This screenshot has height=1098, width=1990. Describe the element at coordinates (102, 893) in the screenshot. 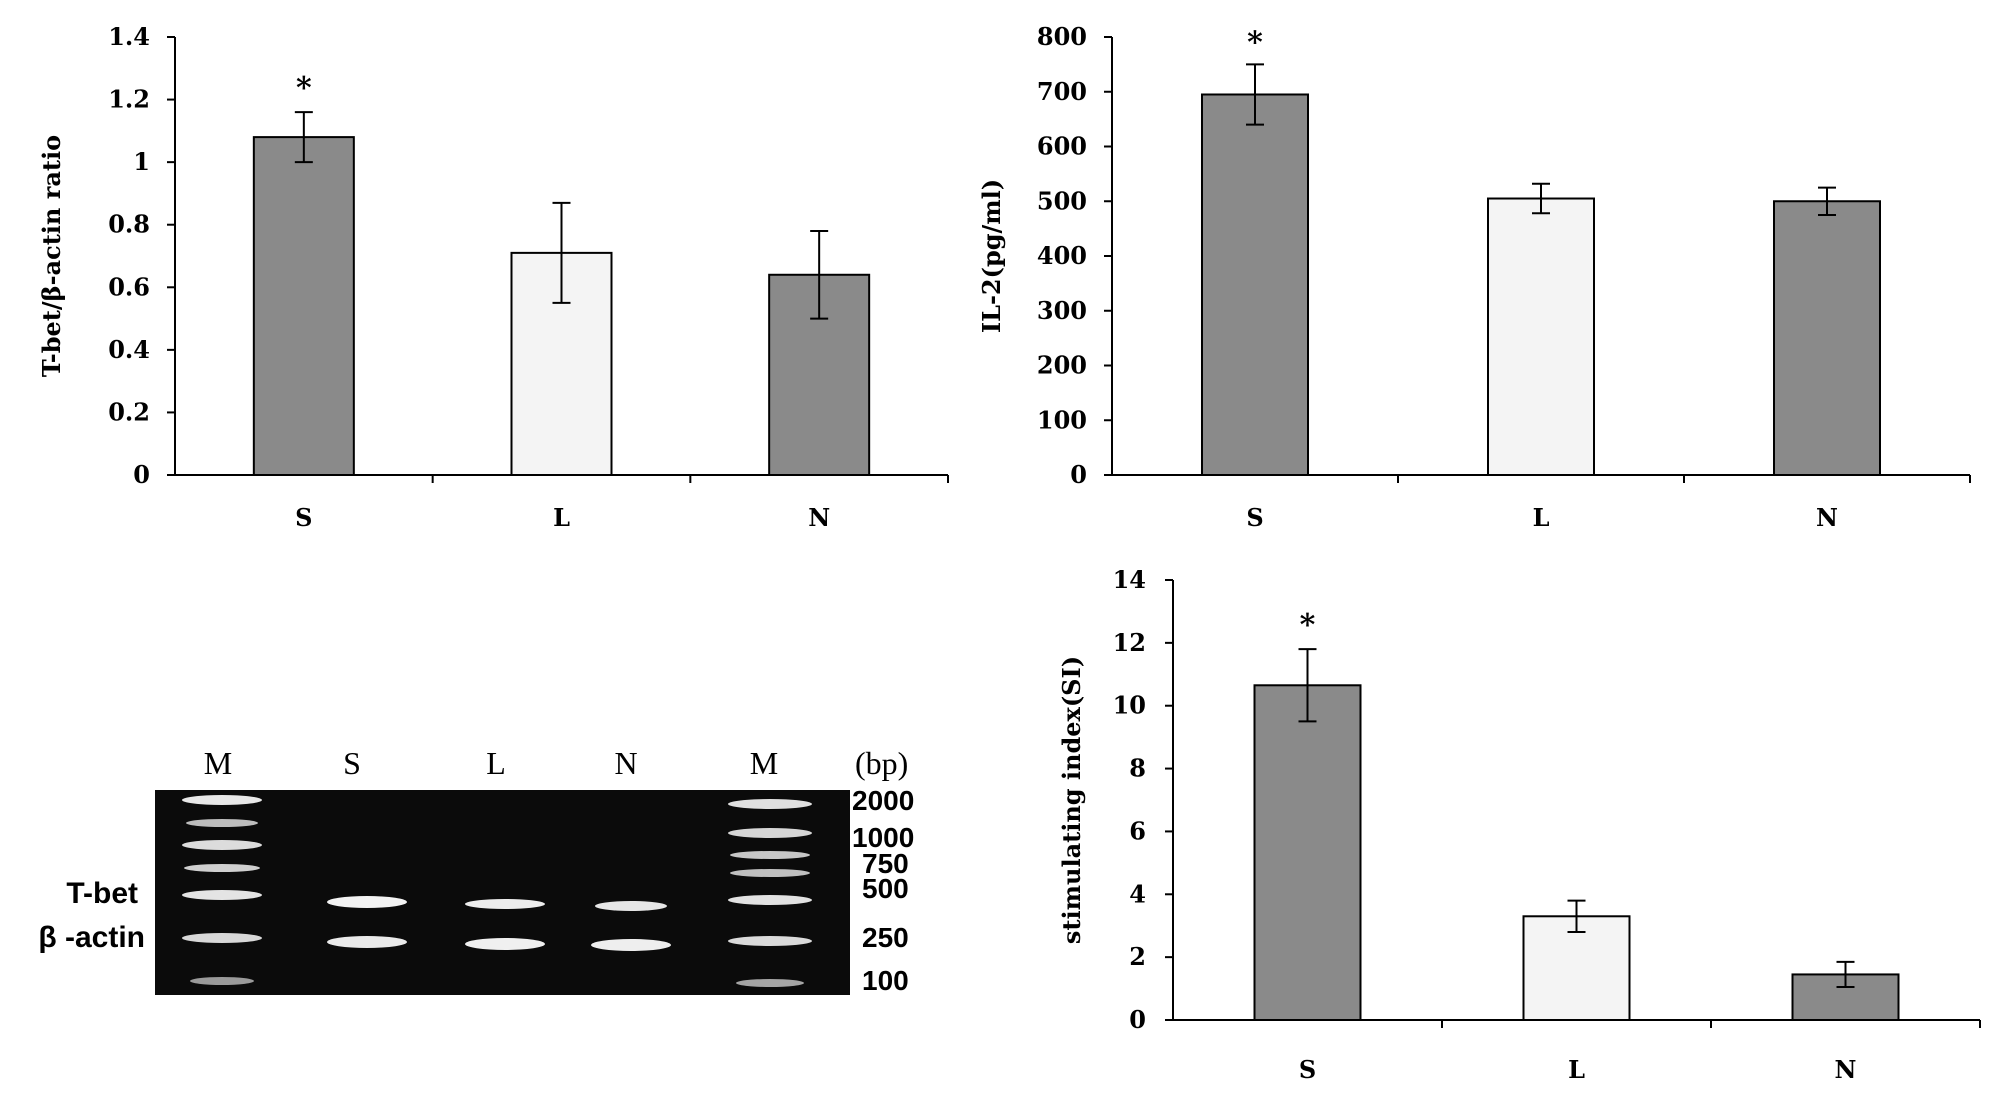

I see `gel-row-label-tbet: T-bet` at that location.